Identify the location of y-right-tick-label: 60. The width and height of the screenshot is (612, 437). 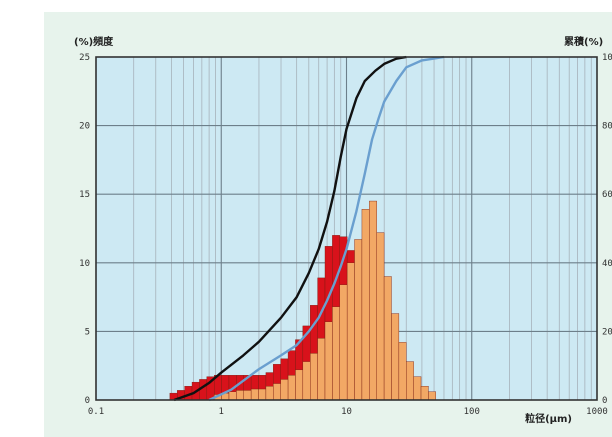
(607, 195).